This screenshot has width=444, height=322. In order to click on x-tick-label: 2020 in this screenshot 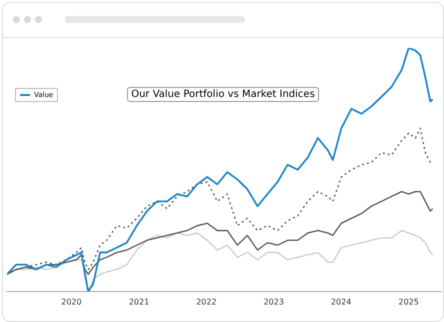, I will do `click(71, 301)`.